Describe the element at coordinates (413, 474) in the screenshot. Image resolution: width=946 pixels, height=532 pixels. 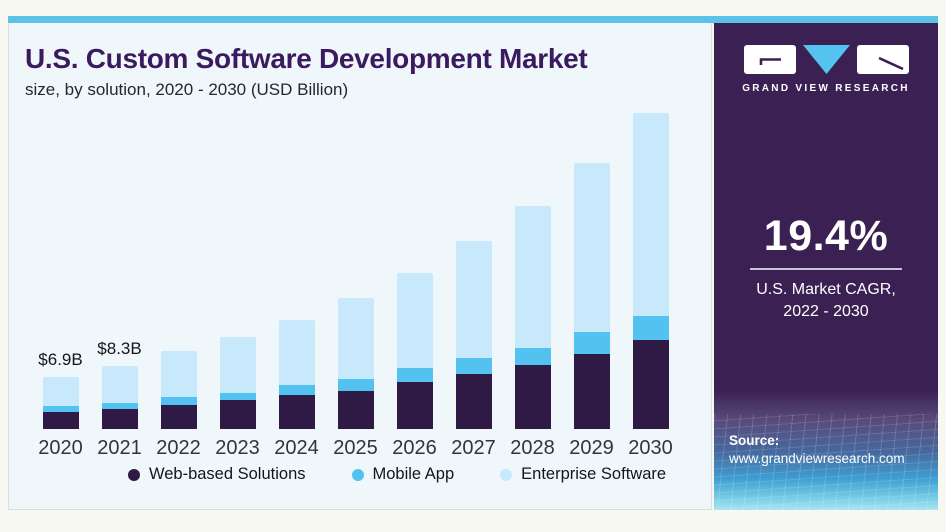
I see `legend-label-mobile-app: Mobile App` at that location.